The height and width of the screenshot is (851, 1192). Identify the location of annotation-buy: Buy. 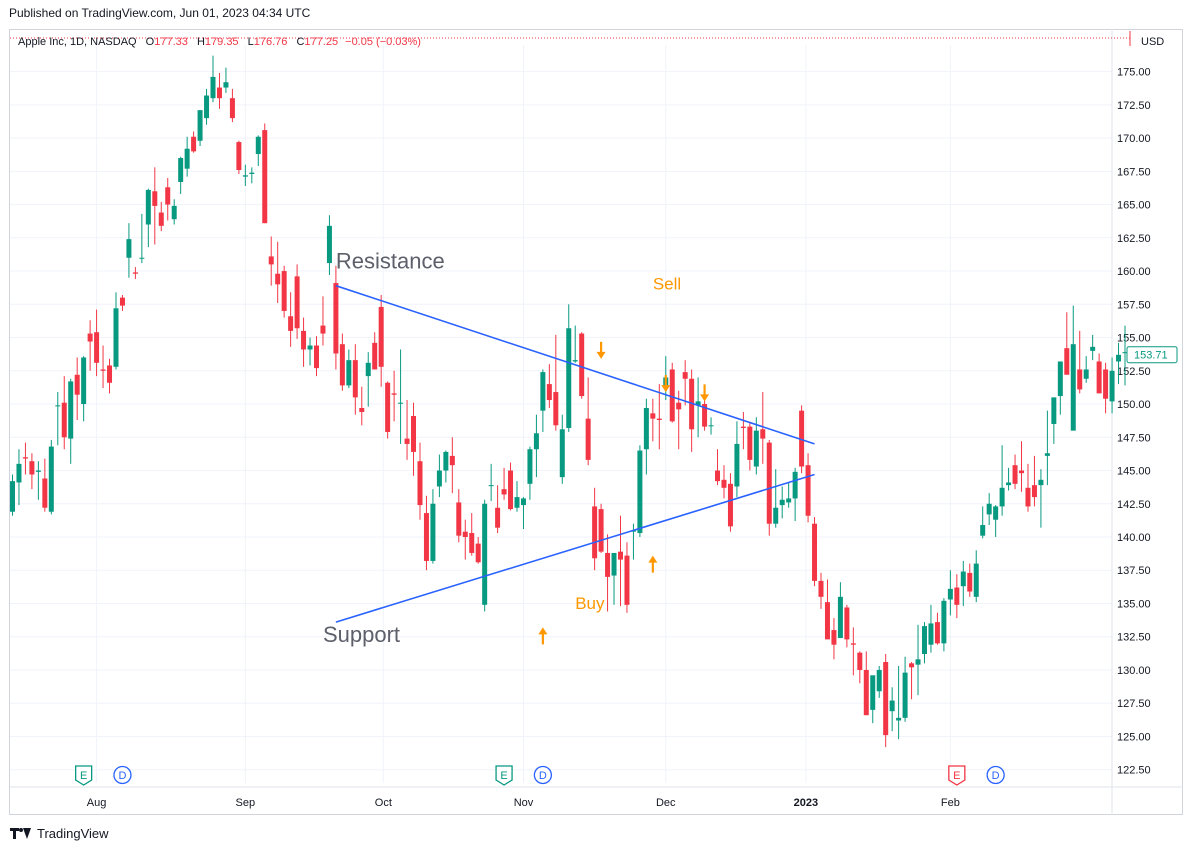
(590, 603).